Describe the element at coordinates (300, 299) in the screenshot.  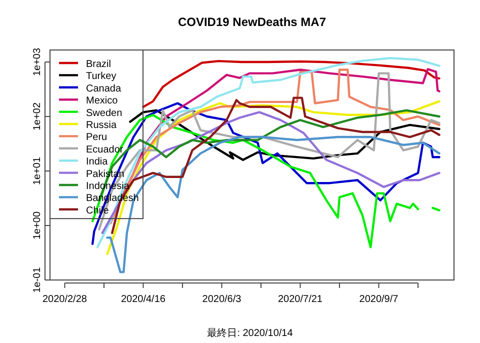
I see `x-tick-label: 2020/7/21` at that location.